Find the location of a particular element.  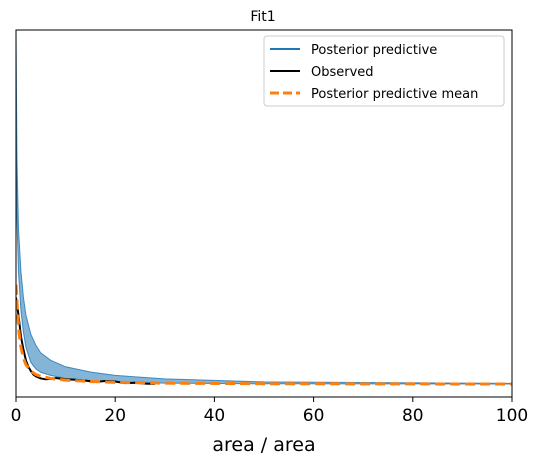

x-tick-label: 80 is located at coordinates (413, 416).